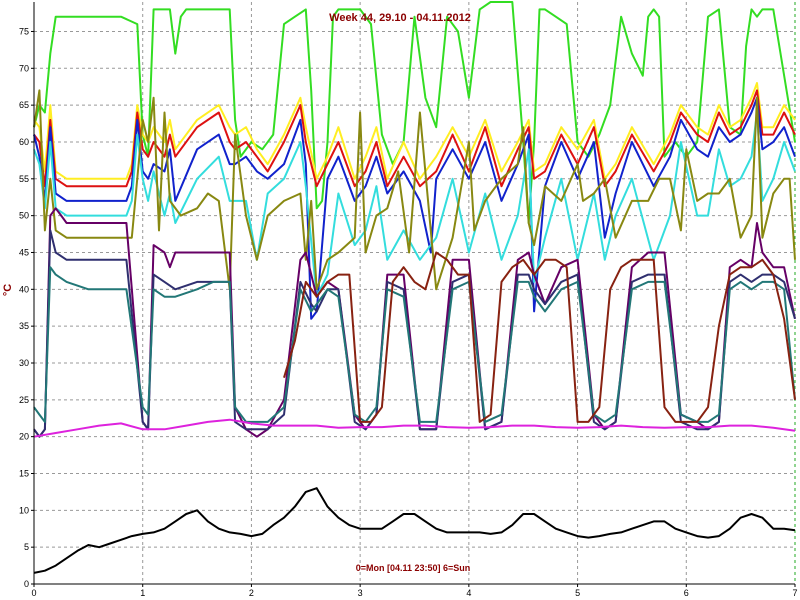  Describe the element at coordinates (24, 179) in the screenshot. I see `y-tick-label: 55` at that location.